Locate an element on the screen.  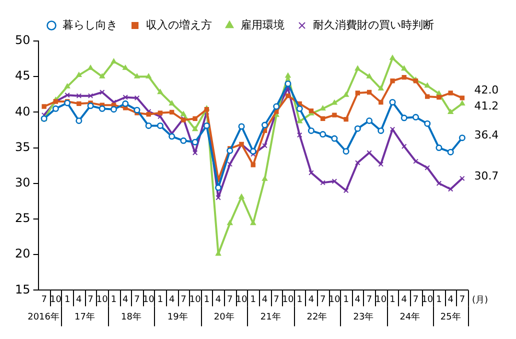
data-label: 36.4 is located at coordinates (486, 135).